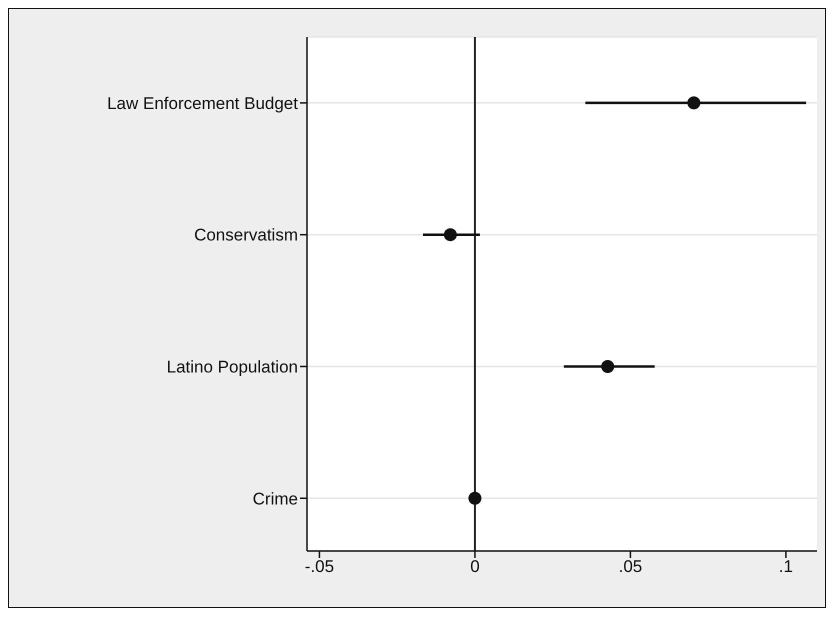 The image size is (836, 618). What do you see at coordinates (785, 566) in the screenshot?
I see `x-tick-label: .1` at bounding box center [785, 566].